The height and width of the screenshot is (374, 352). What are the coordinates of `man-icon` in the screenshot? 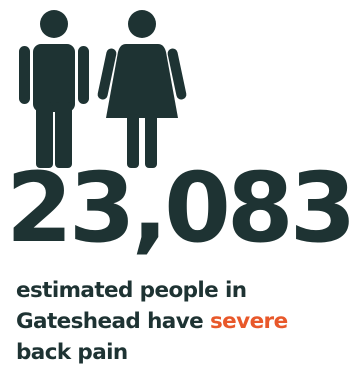 It's located at (54, 89).